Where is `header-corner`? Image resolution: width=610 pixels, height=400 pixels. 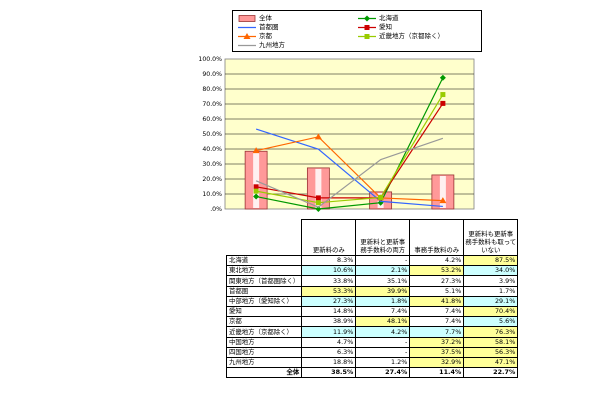 header-corner is located at coordinates (264, 237).